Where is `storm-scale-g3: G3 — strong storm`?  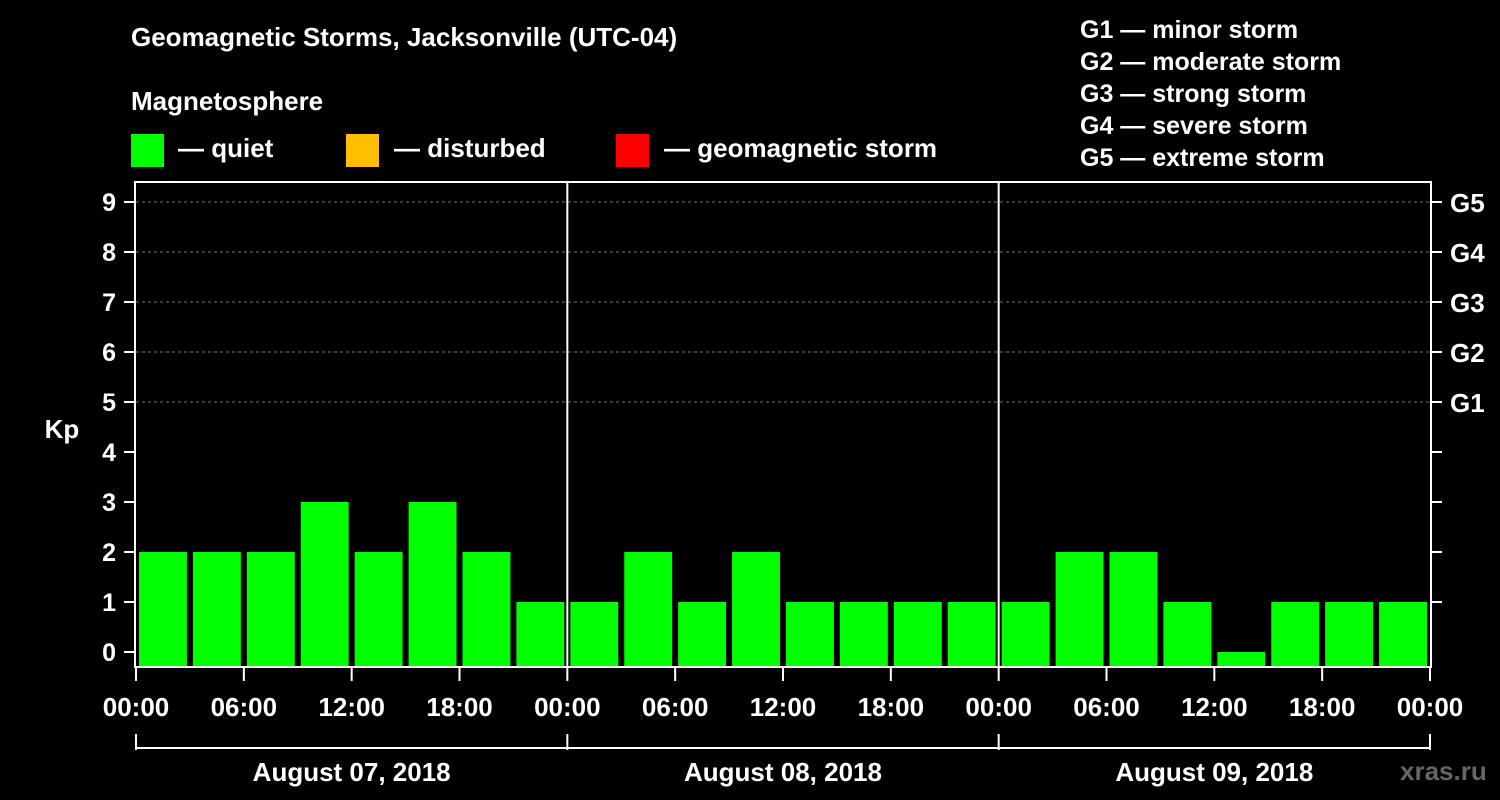 storm-scale-g3: G3 — strong storm is located at coordinates (1193, 94).